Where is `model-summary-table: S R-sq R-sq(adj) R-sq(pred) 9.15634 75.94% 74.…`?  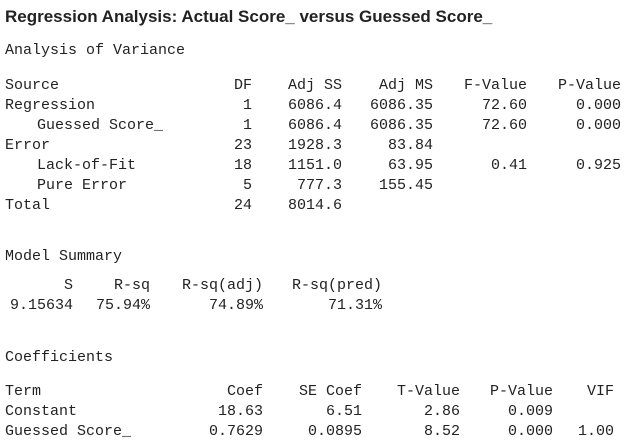 model-summary-table: S R-sq R-sq(adj) R-sq(pred) 9.15634 75.94% 74.… is located at coordinates (196, 295).